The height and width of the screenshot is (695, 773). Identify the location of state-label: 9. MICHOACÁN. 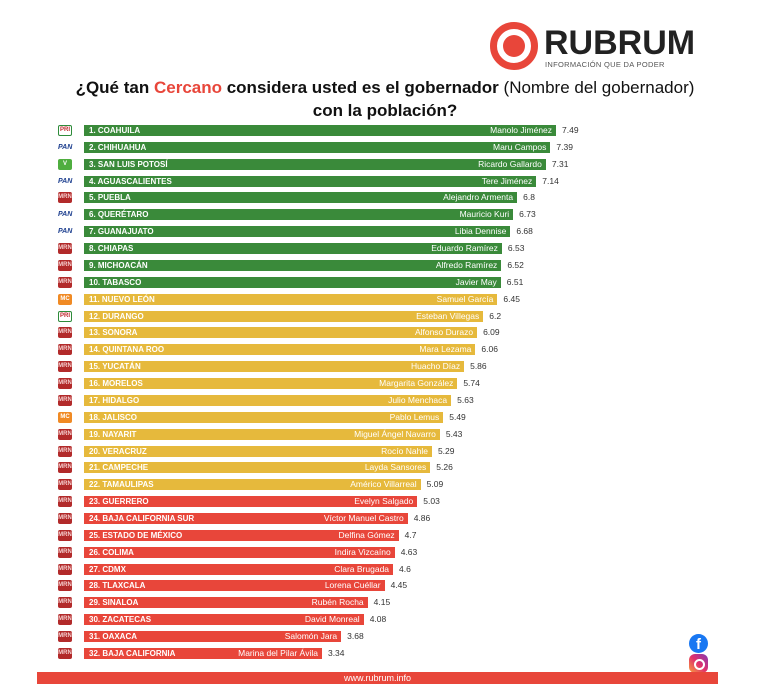
(118, 265).